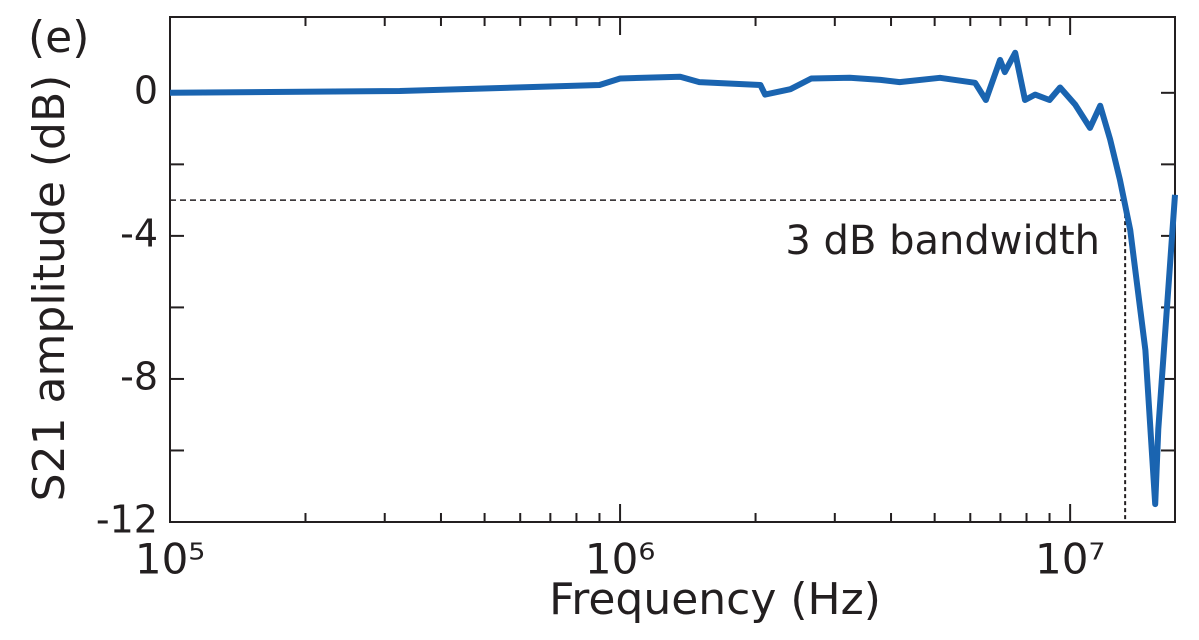 This screenshot has width=1199, height=640. What do you see at coordinates (139, 376) in the screenshot?
I see `y-tick-label: -8` at bounding box center [139, 376].